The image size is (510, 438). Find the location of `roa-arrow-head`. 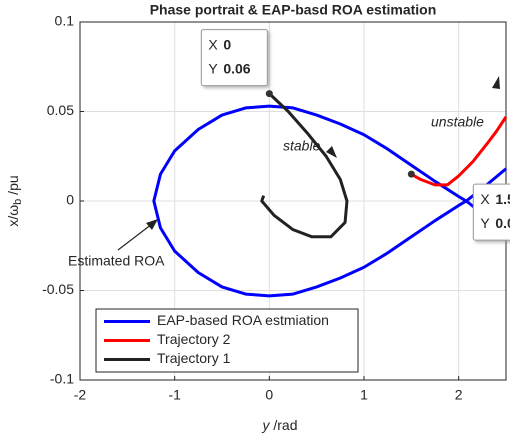

roa-arrow-head is located at coordinates (152, 224).